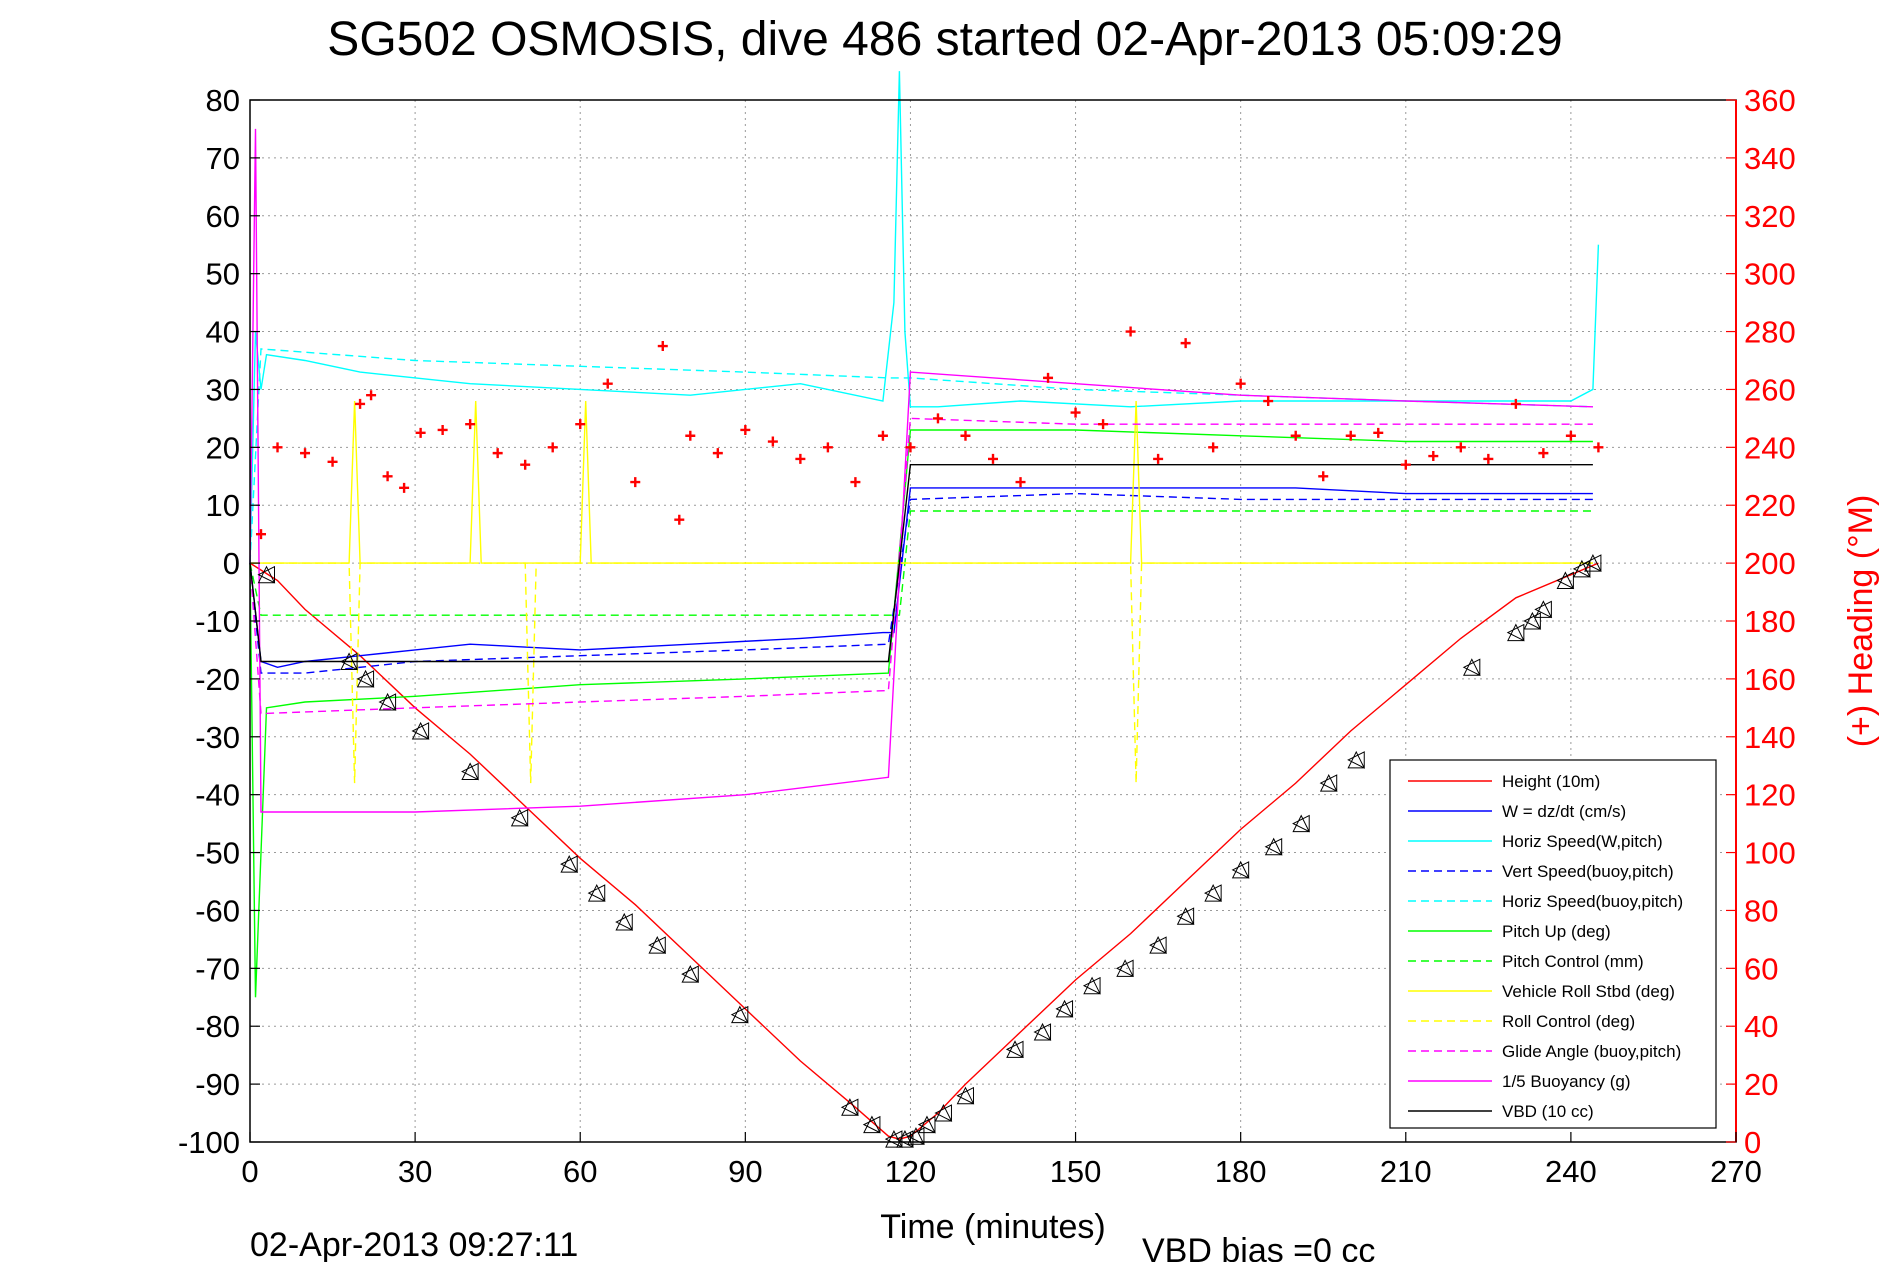 Image resolution: width=1891 pixels, height=1262 pixels. I want to click on legend-label: W = dz/dt (cm/s), so click(1564, 811).